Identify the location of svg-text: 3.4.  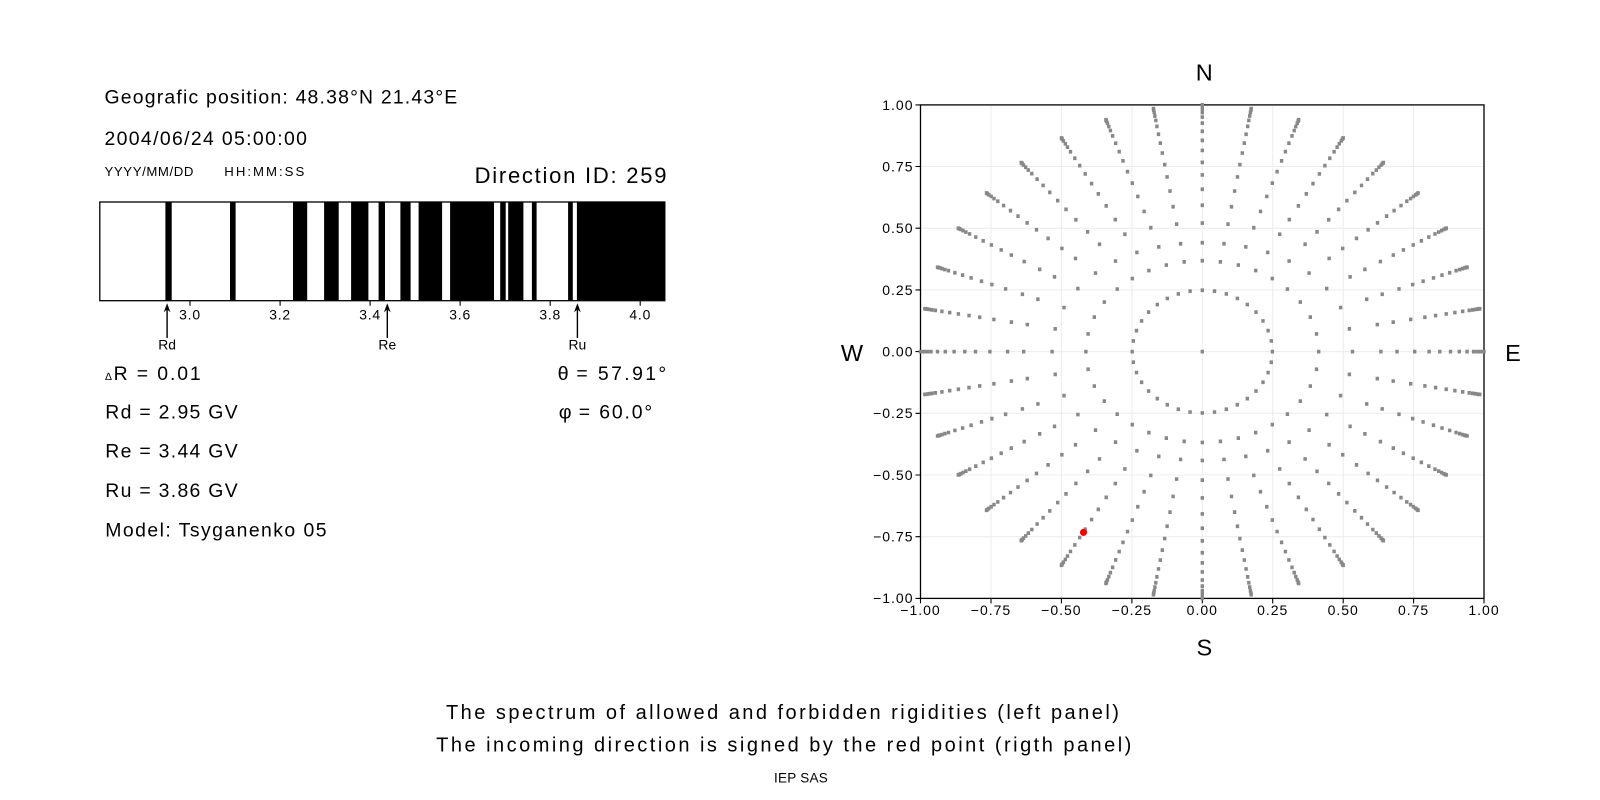
(370, 314).